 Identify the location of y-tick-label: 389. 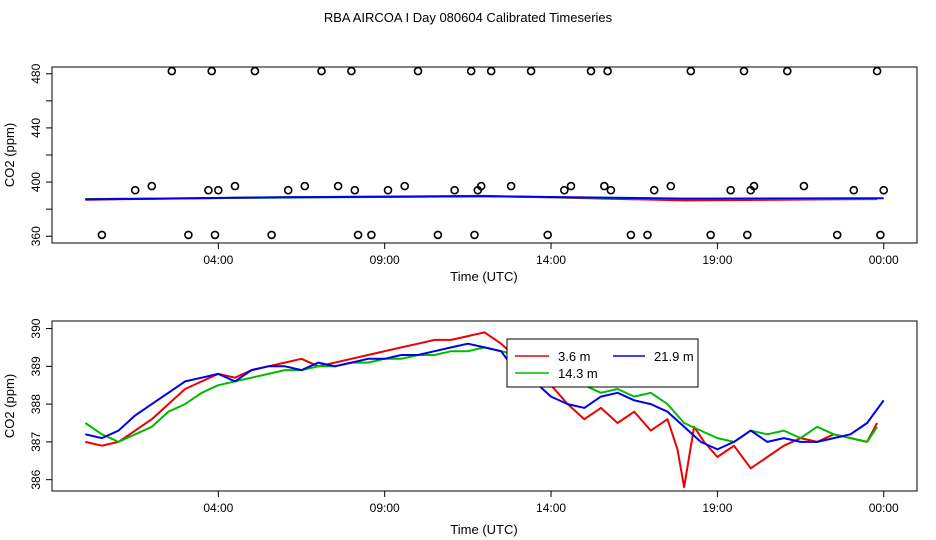
(36, 366).